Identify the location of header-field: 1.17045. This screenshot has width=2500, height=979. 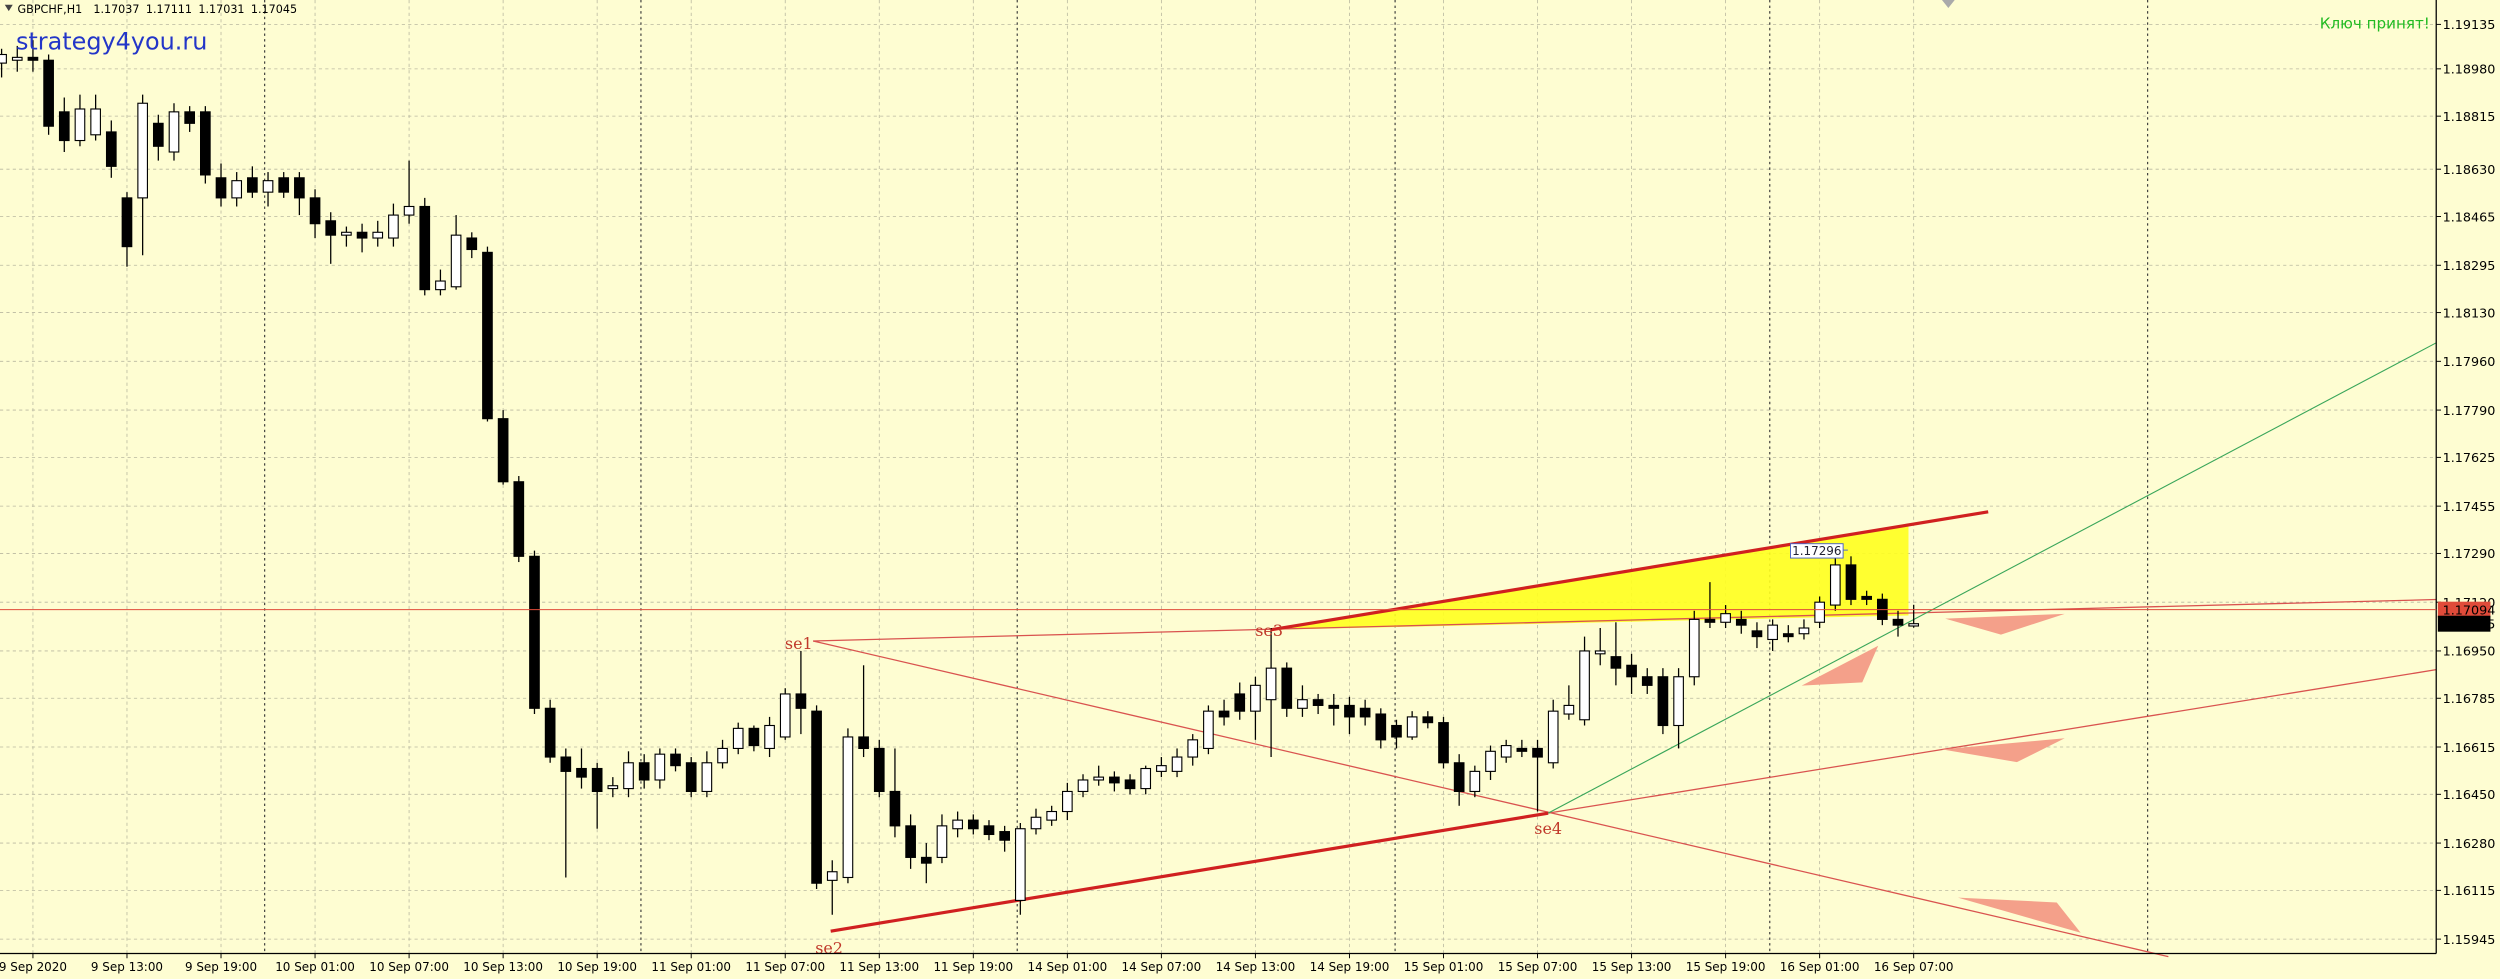
(274, 9).